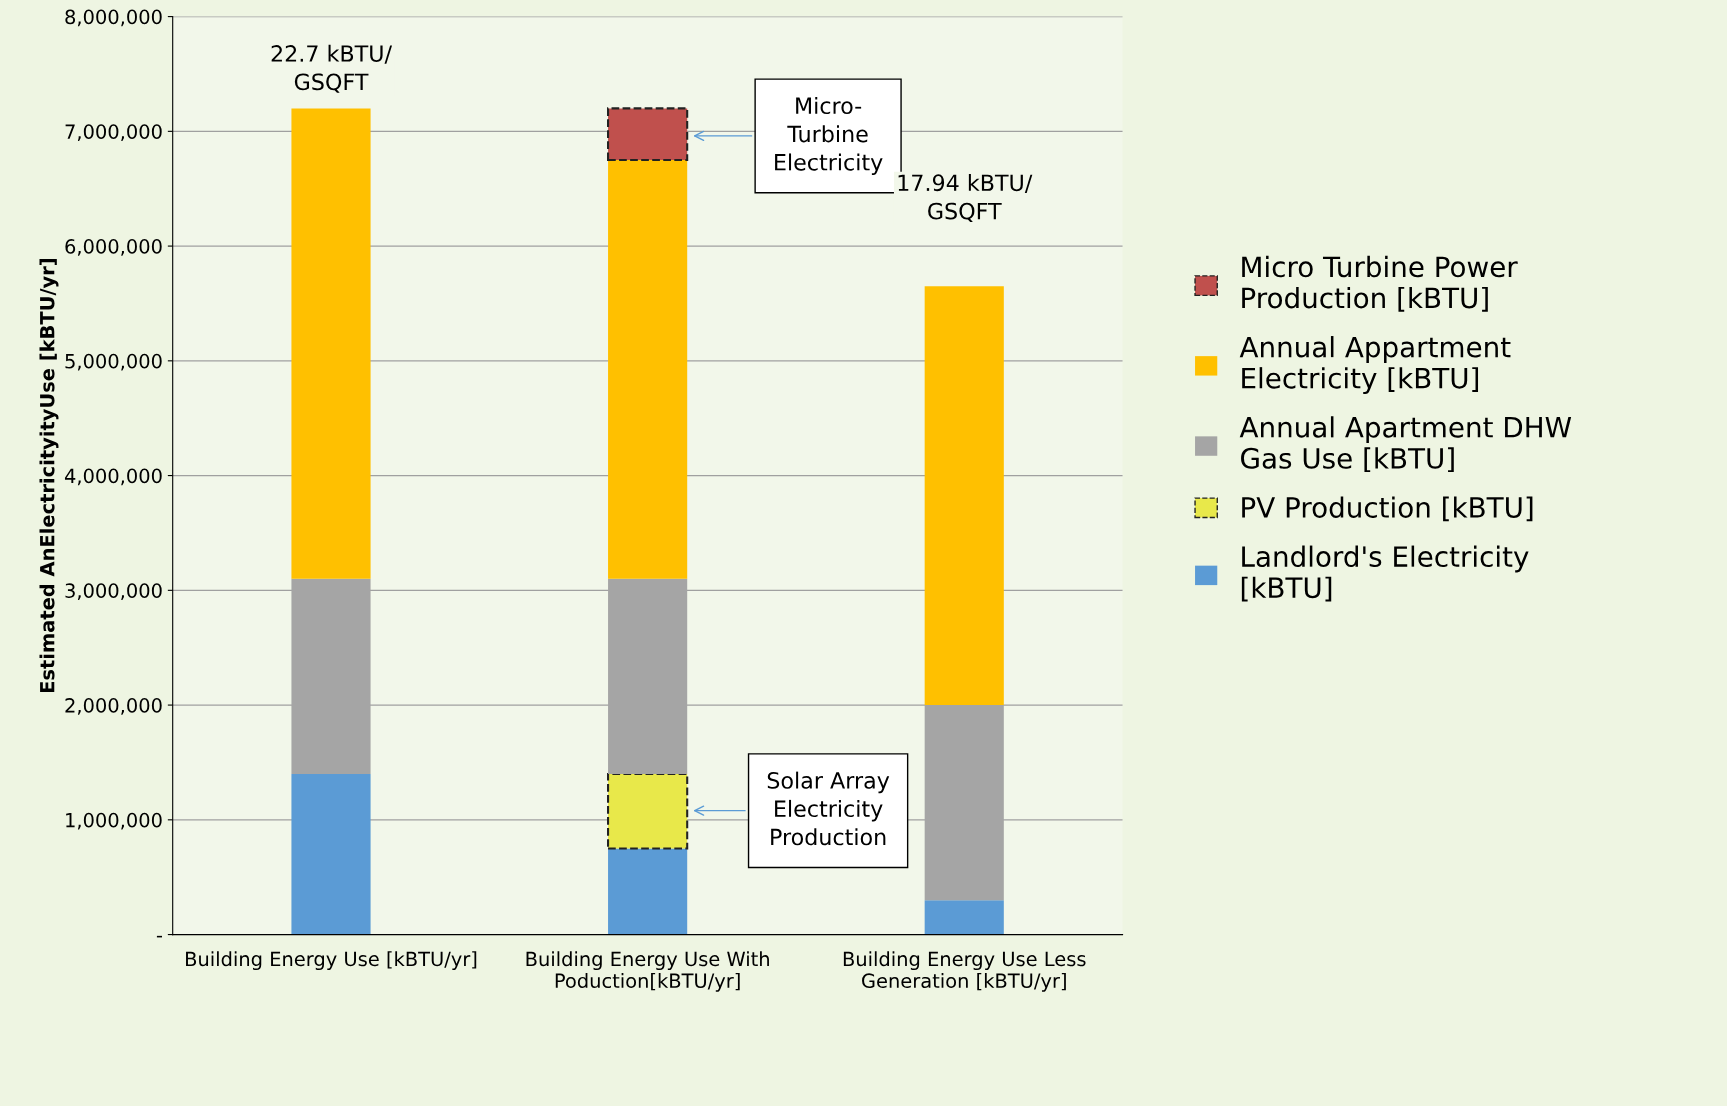  What do you see at coordinates (113, 362) in the screenshot?
I see `y-tick-label: 5,000,000` at bounding box center [113, 362].